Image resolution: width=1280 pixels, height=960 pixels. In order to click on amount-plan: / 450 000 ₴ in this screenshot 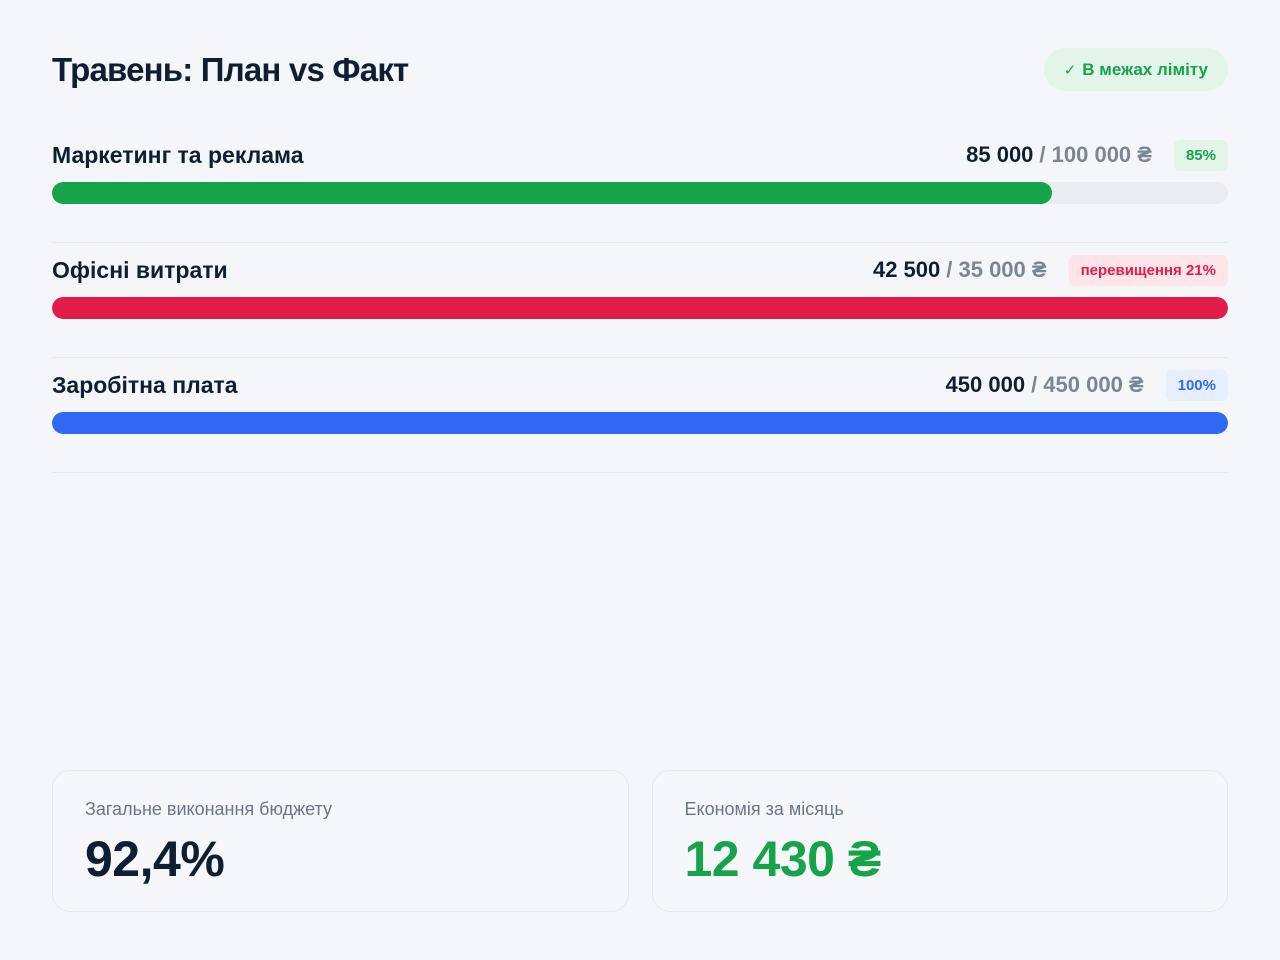, I will do `click(1087, 384)`.